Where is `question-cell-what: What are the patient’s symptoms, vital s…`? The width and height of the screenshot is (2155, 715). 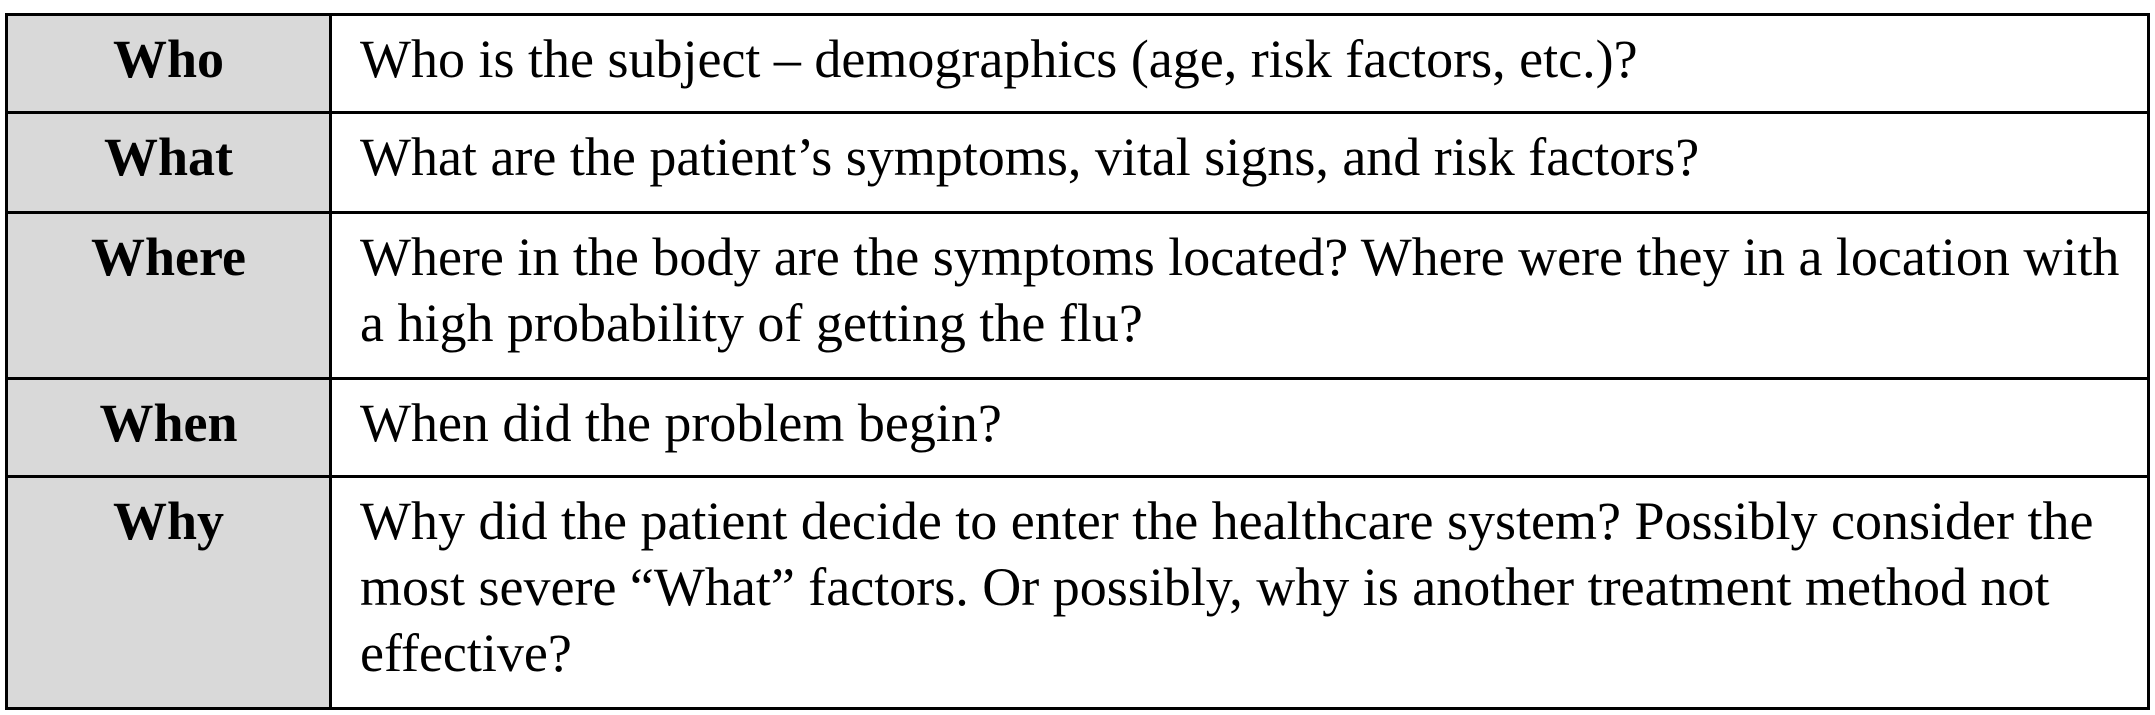 question-cell-what: What are the patient’s symptoms, vital s… is located at coordinates (1239, 162).